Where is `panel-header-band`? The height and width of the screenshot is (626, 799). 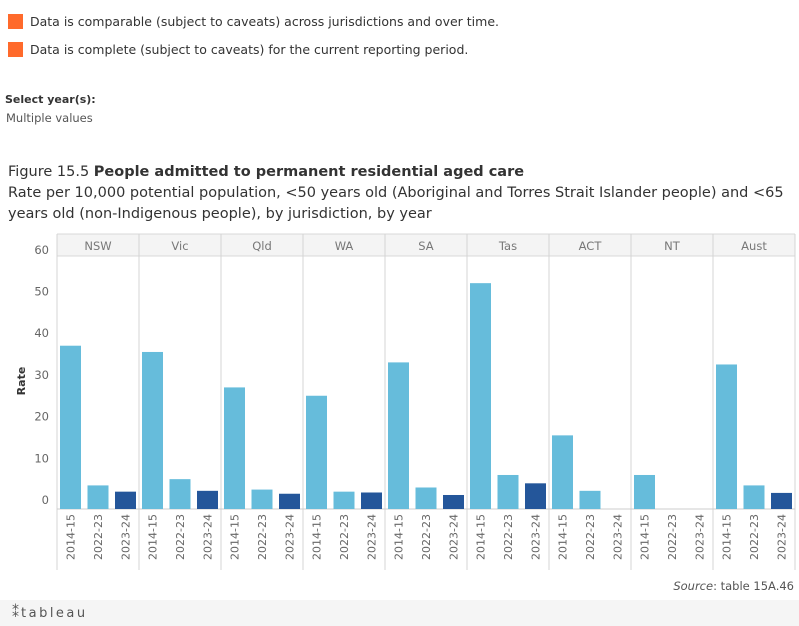 panel-header-band is located at coordinates (426, 245).